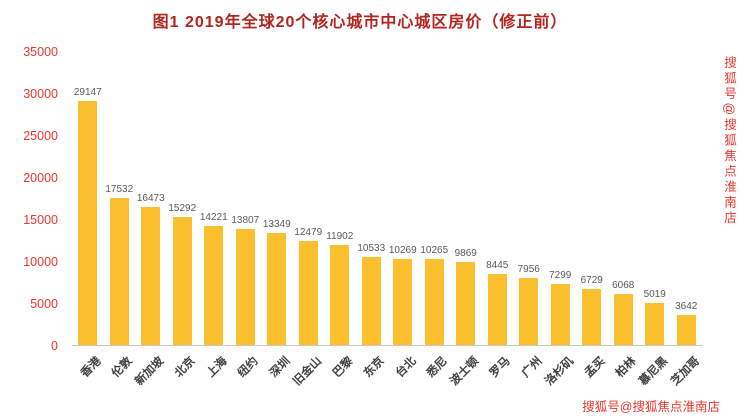  What do you see at coordinates (466, 198) in the screenshot?
I see `bar-slot: 9869` at bounding box center [466, 198].